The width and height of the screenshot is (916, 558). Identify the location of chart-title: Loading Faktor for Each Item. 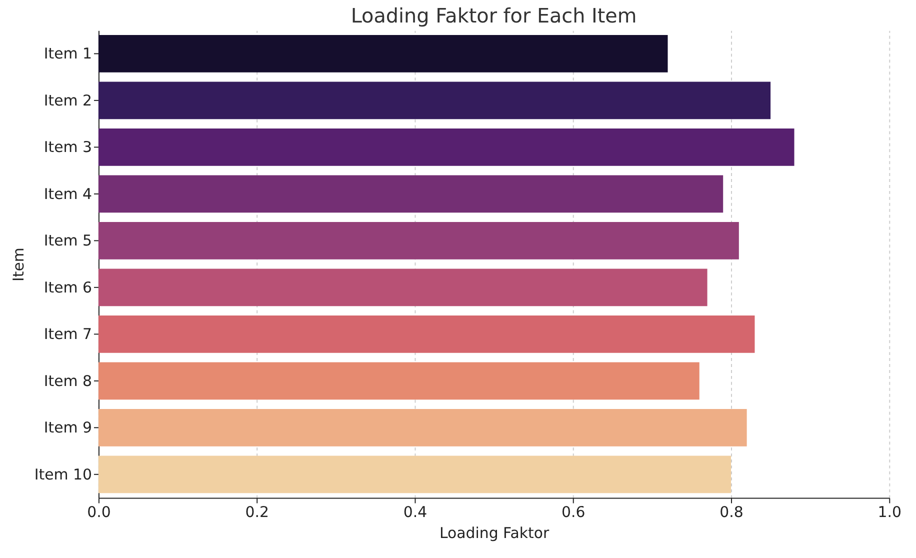
(493, 16).